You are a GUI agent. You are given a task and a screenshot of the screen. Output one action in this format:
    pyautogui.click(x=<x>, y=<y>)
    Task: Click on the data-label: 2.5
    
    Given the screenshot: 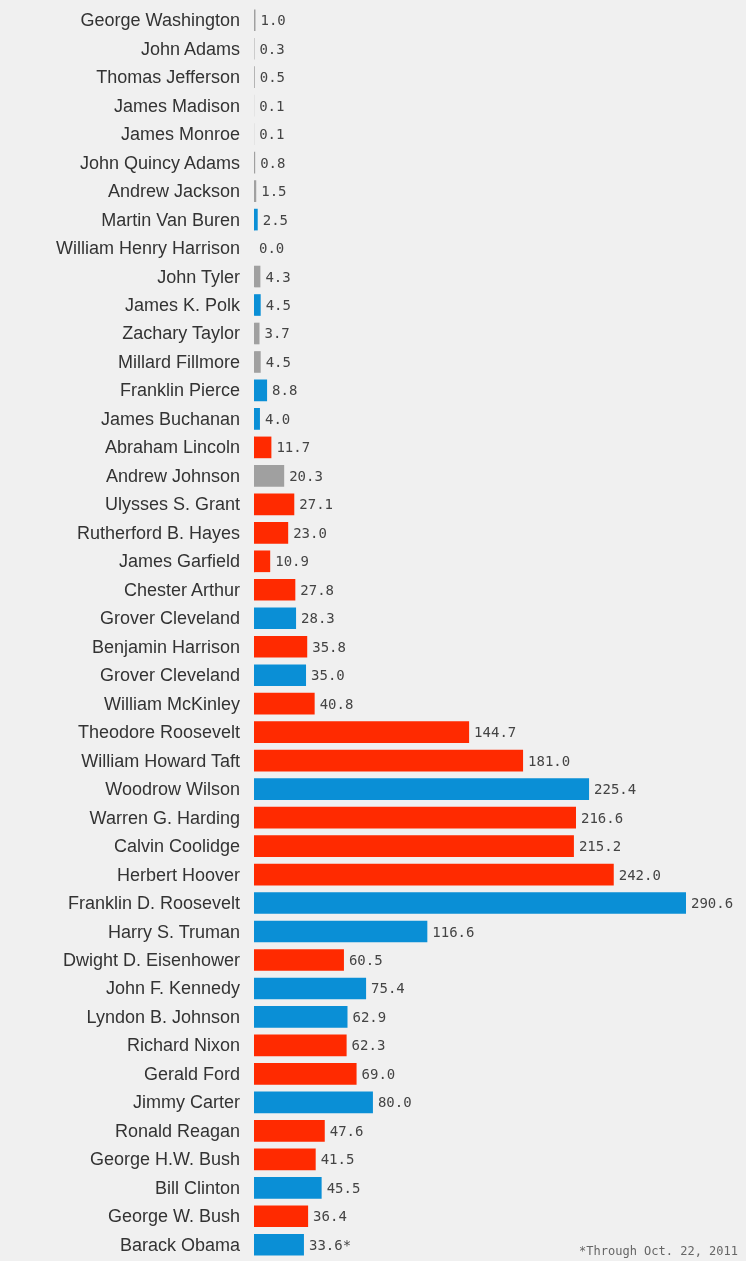 What is the action you would take?
    pyautogui.click(x=275, y=219)
    